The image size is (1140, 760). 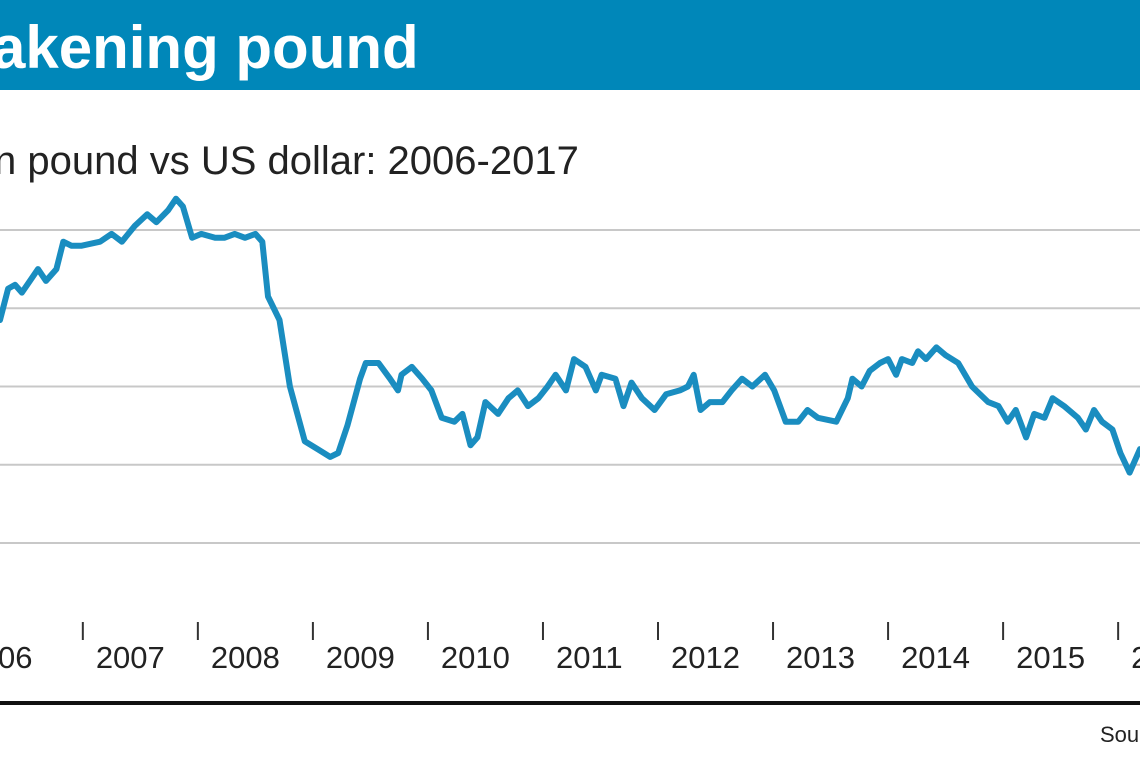 I want to click on x-tick-label: 2013, so click(x=820, y=657).